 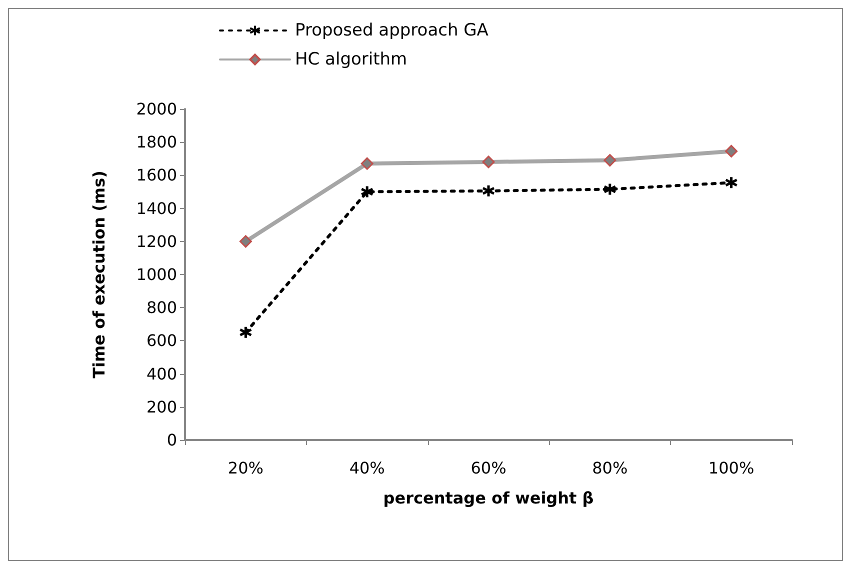 What do you see at coordinates (161, 374) in the screenshot?
I see `y-tick-label: 400` at bounding box center [161, 374].